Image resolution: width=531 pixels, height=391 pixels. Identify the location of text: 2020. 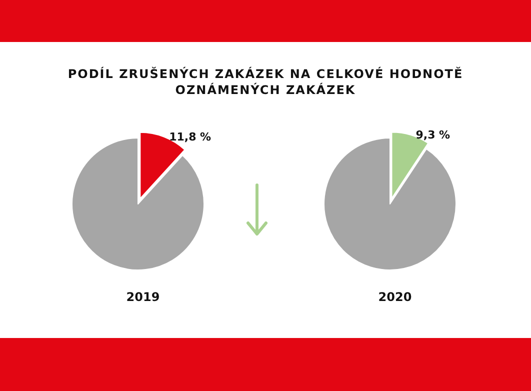
(395, 297).